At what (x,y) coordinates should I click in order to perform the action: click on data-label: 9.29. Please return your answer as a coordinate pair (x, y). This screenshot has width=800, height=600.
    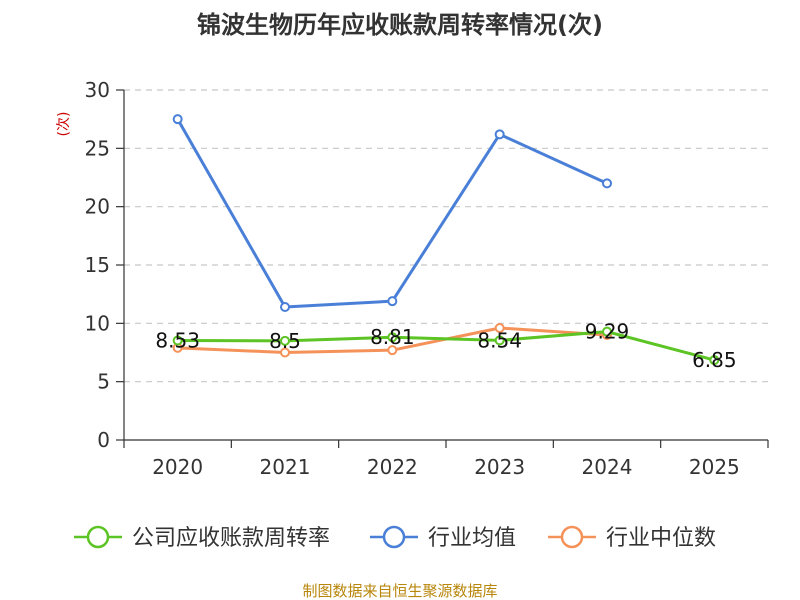
    Looking at the image, I should click on (607, 332).